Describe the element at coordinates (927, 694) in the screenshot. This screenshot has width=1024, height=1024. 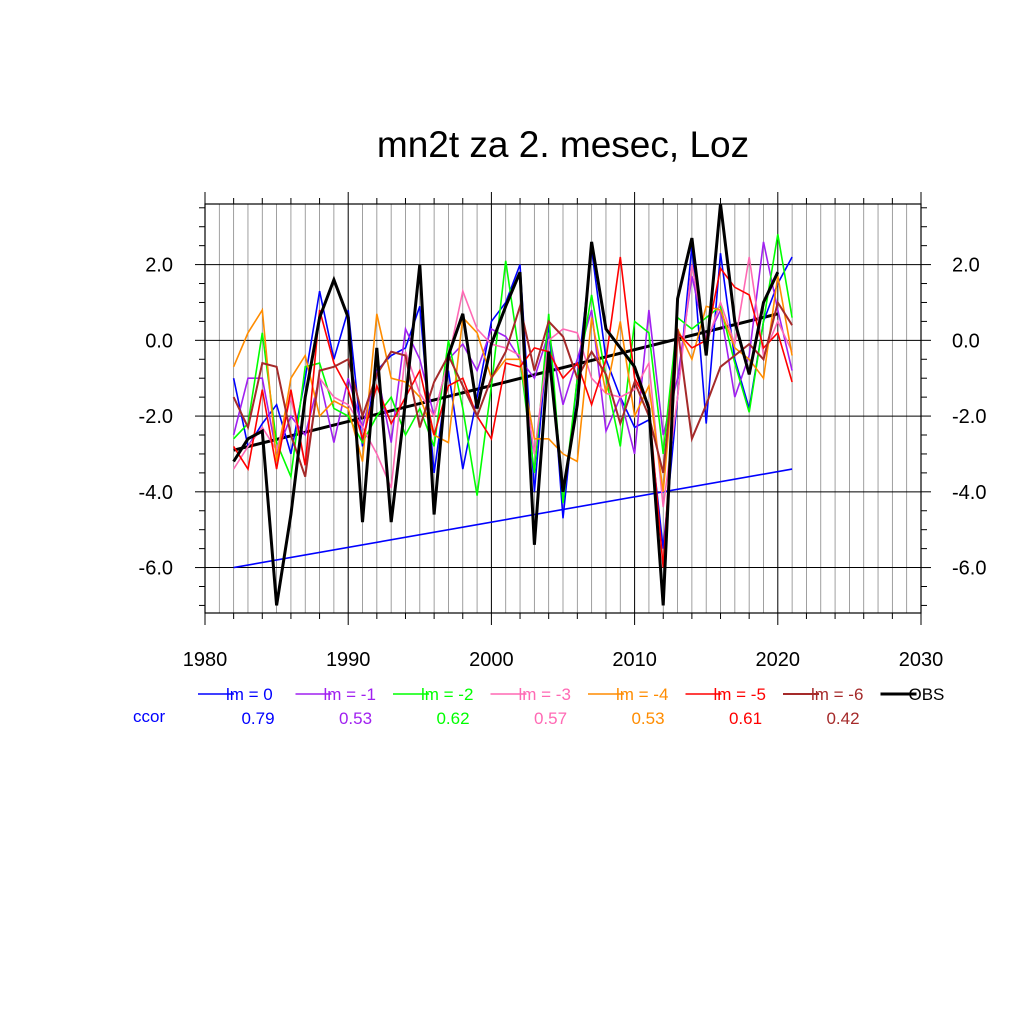
I see `legend-label-7: OBS` at that location.